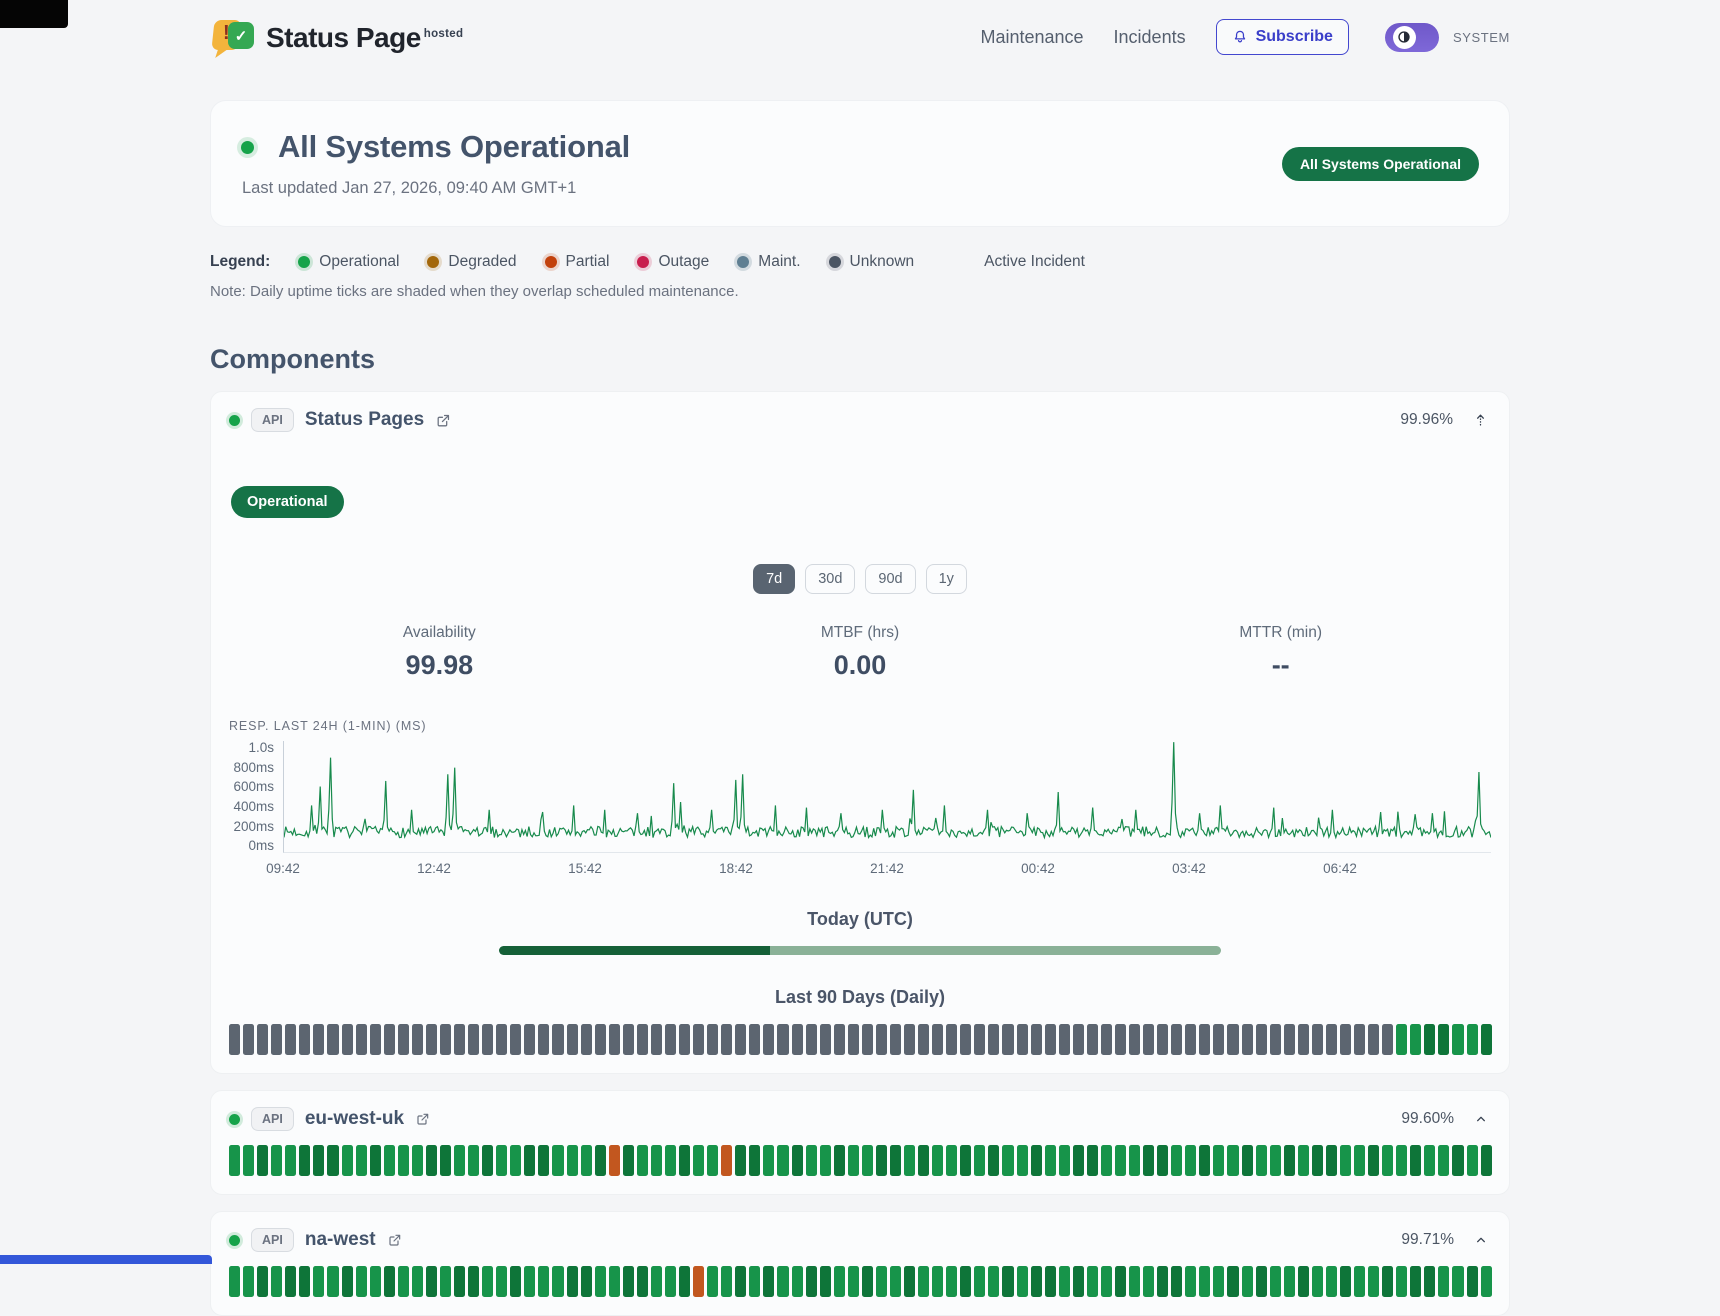 This screenshot has height=1316, width=1720. What do you see at coordinates (1032, 36) in the screenshot?
I see `nav-maintenance: Maintenance` at bounding box center [1032, 36].